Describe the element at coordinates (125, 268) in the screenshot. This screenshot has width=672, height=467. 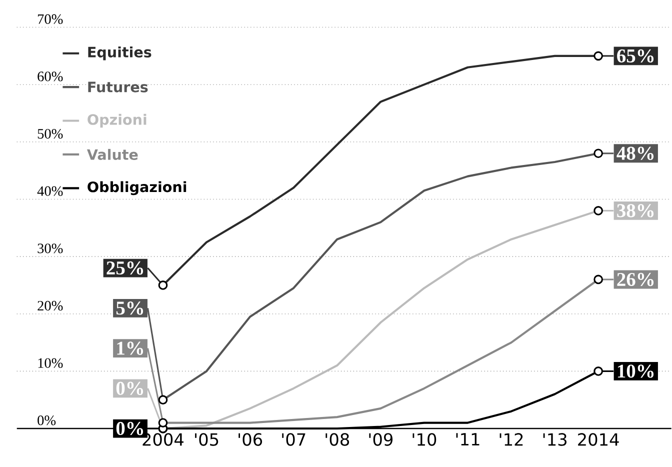
I see `data-label: 25%` at that location.